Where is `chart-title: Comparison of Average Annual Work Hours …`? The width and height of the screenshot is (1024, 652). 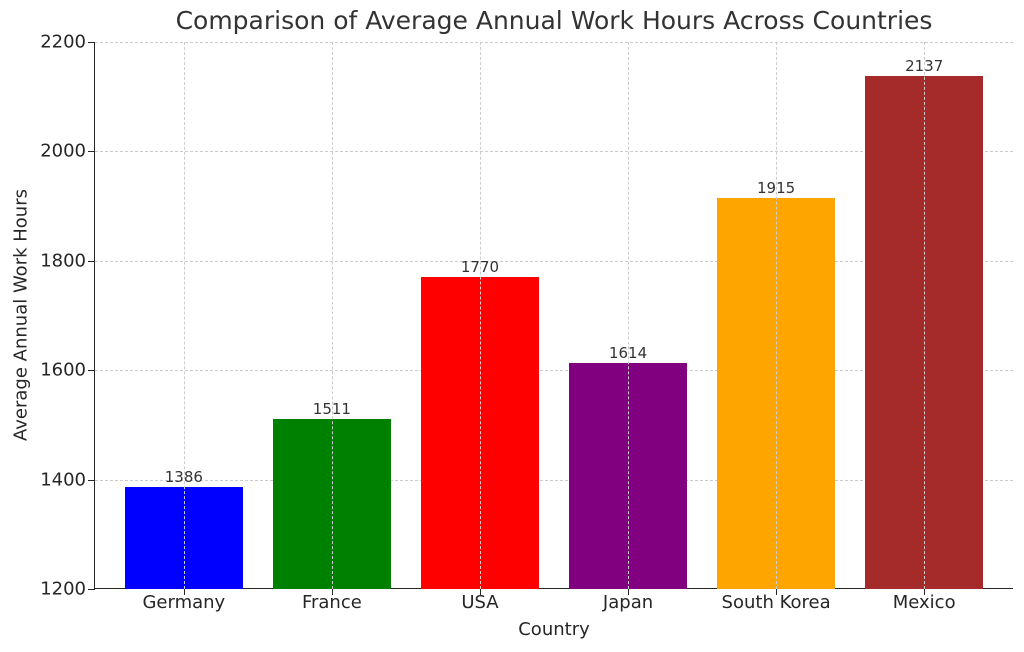
chart-title: Comparison of Average Annual Work Hours … is located at coordinates (554, 20).